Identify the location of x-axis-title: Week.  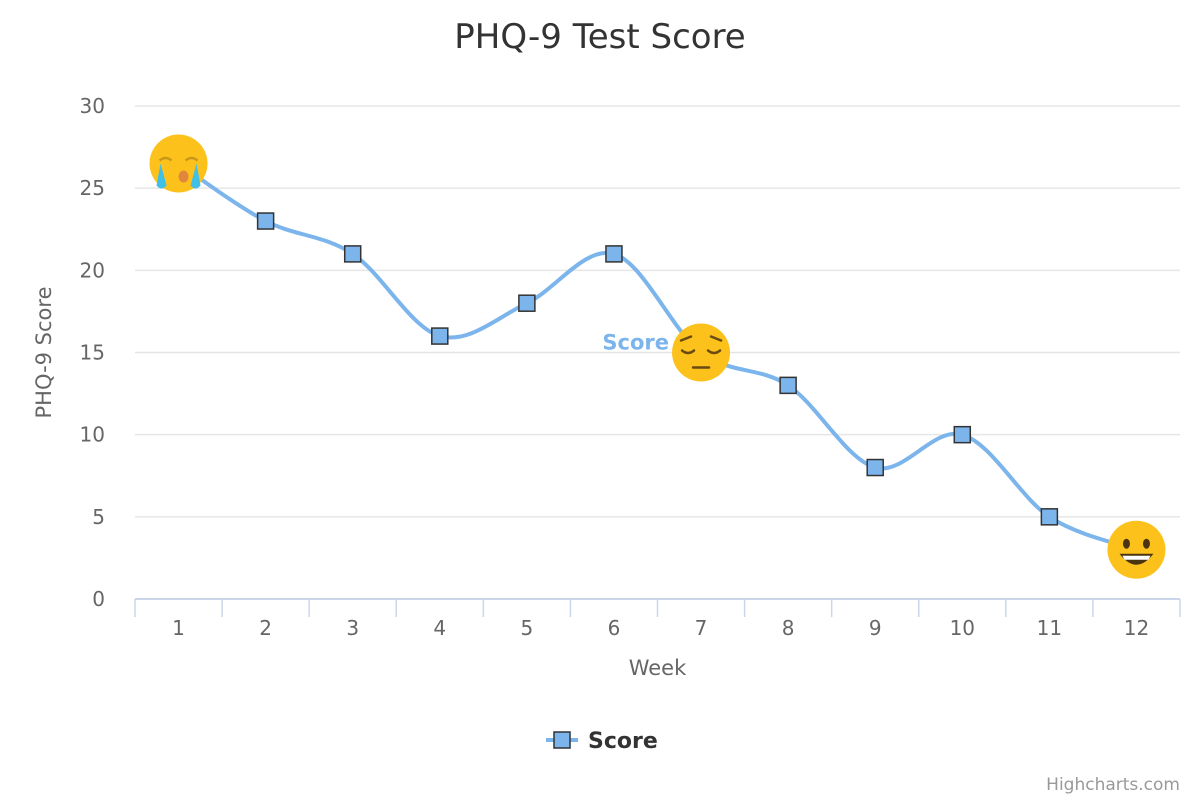
(658, 668).